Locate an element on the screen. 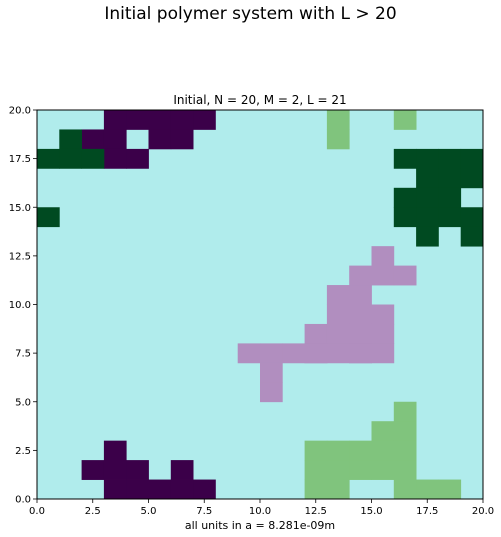  y-tick-label: 0.0 is located at coordinates (23, 500).